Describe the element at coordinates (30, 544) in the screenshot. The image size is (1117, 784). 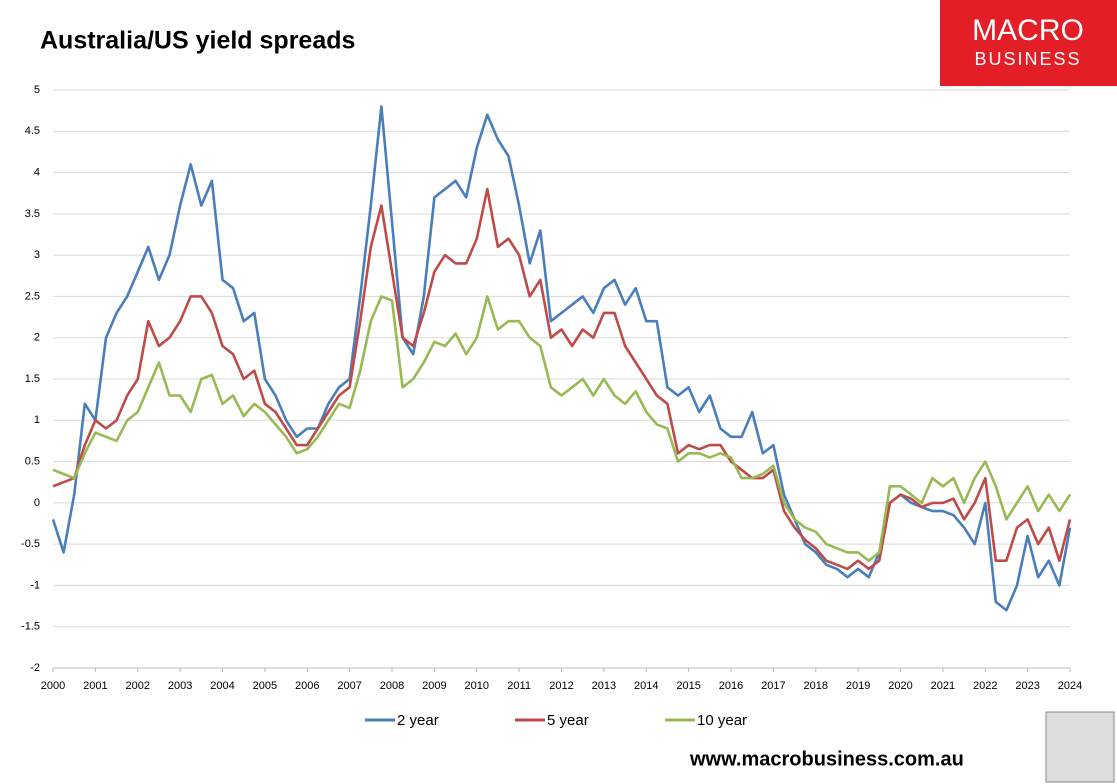
I see `y-tick-label: -0.5` at that location.